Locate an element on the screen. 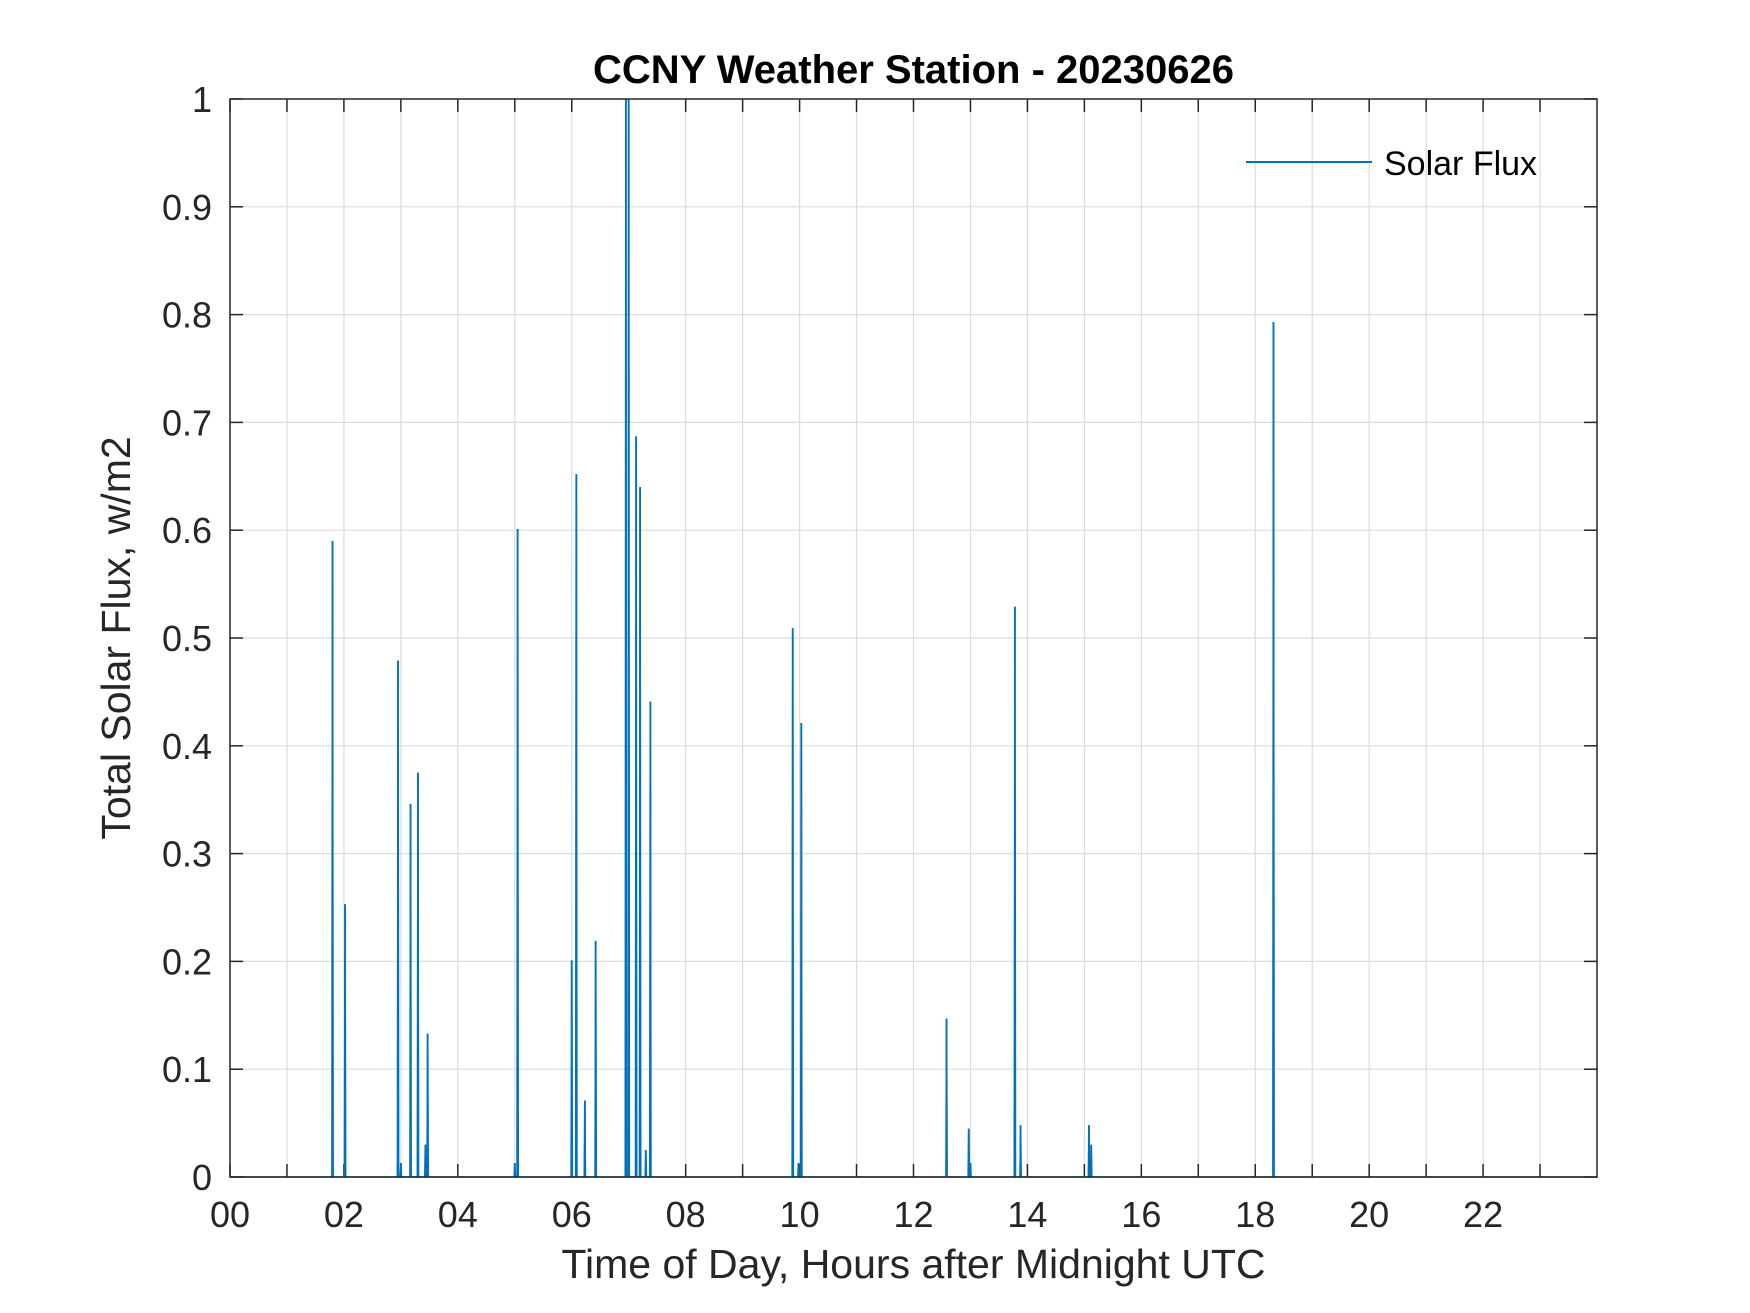  x-axis-label: Time of Day, Hours after Midnight UTC is located at coordinates (913, 1264).